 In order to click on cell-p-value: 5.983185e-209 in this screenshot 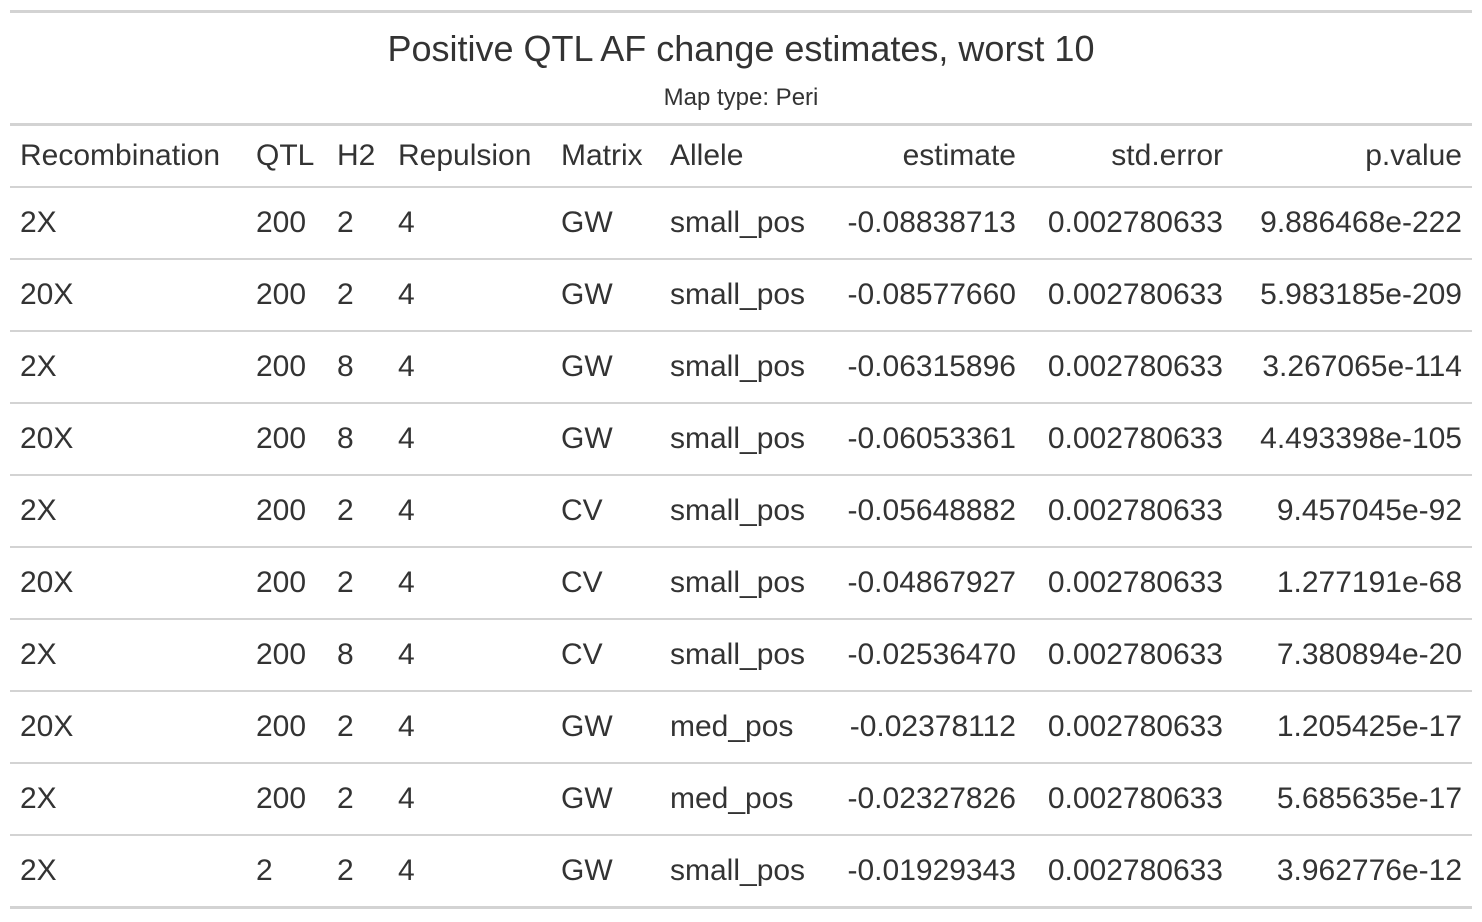, I will do `click(1352, 295)`.